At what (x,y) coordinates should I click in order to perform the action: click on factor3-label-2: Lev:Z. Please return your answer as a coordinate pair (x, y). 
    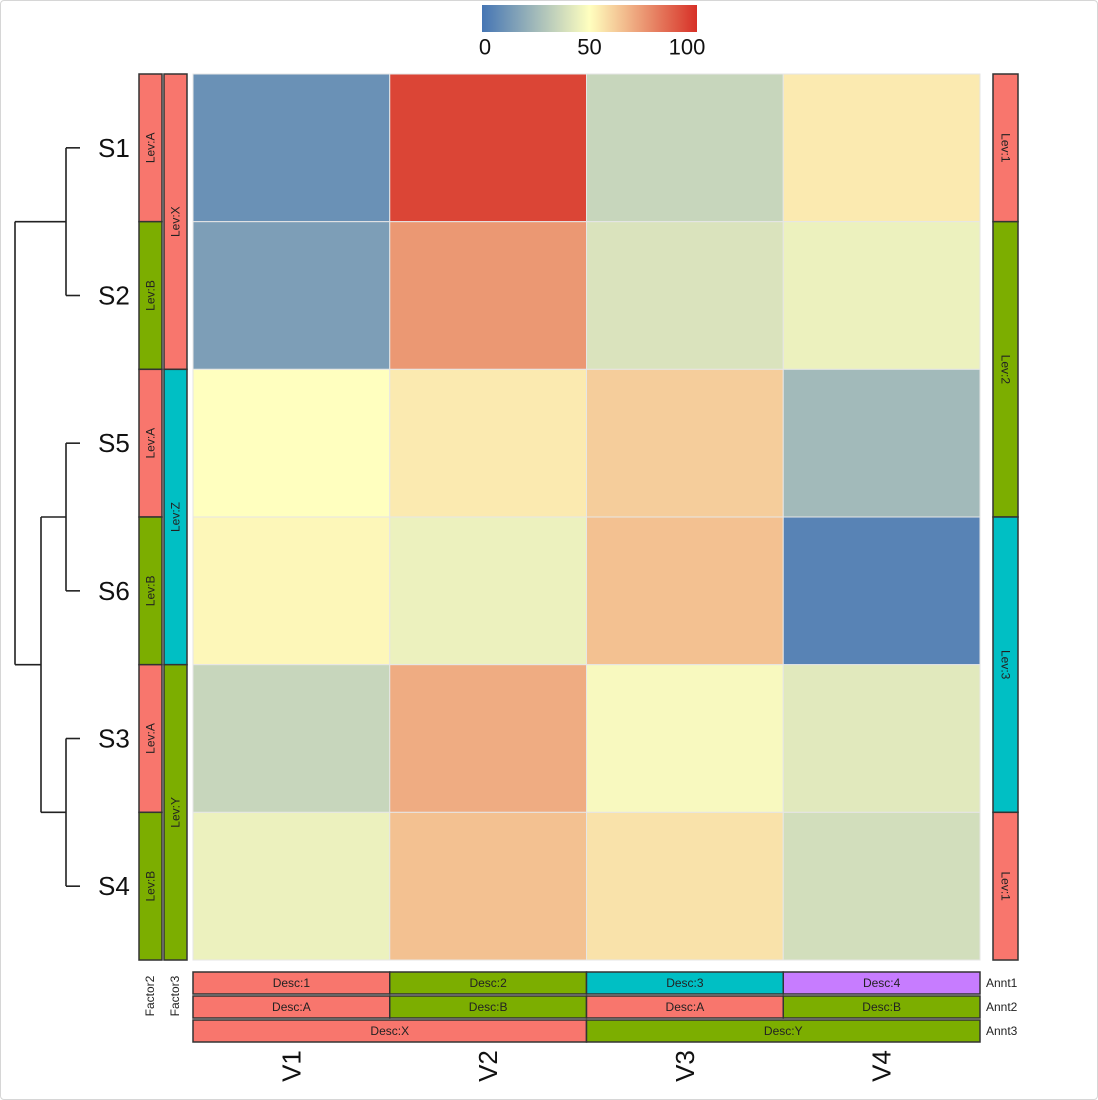
    Looking at the image, I should click on (176, 517).